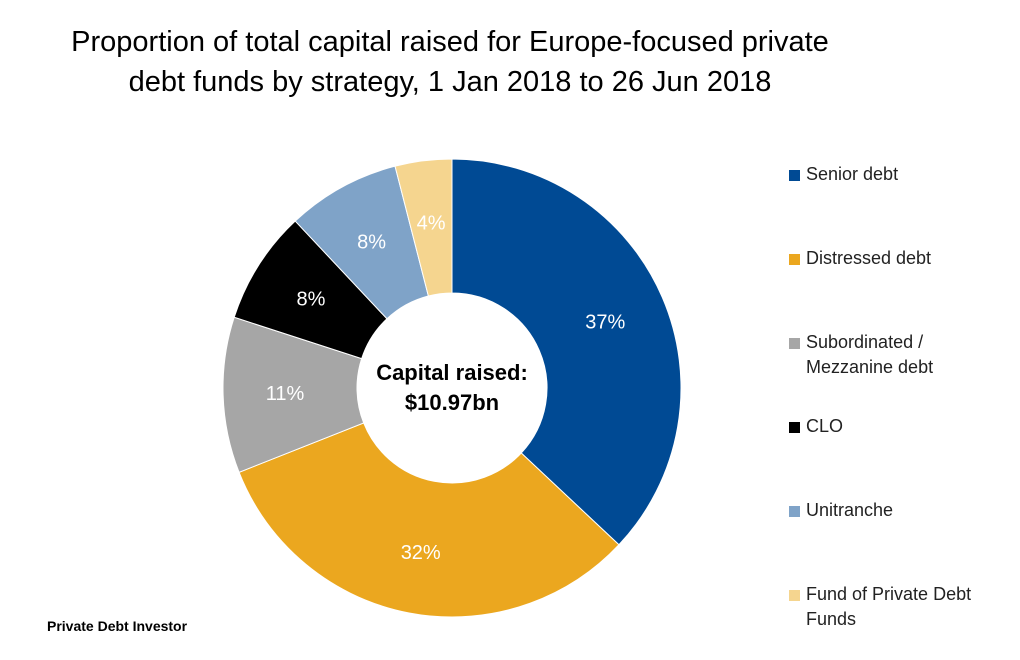 This screenshot has width=1020, height=660. Describe the element at coordinates (285, 394) in the screenshot. I see `data-label-2: 11%` at that location.